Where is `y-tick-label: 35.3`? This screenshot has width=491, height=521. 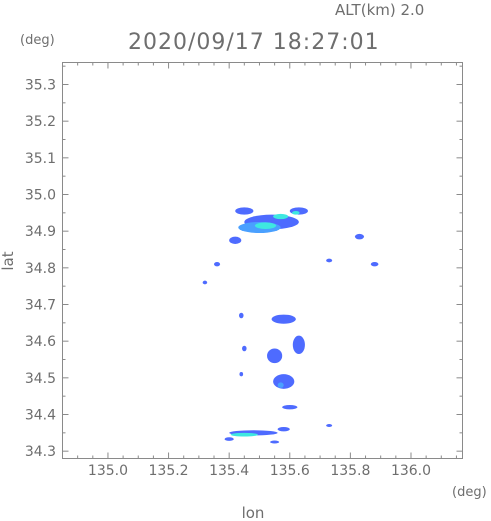
y-tick-label: 35.3 is located at coordinates (40, 86).